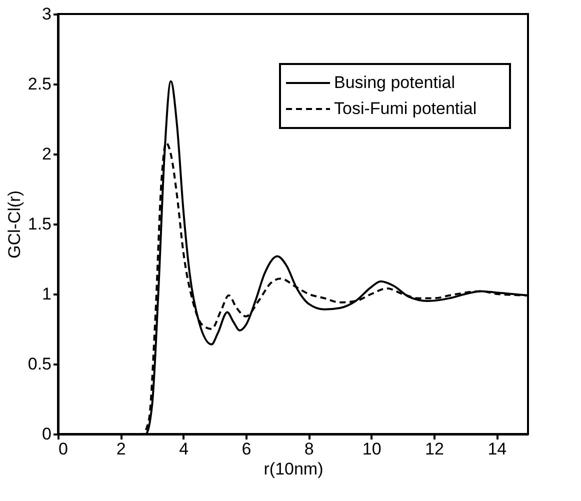  I want to click on x-tick-label: 4, so click(184, 449).